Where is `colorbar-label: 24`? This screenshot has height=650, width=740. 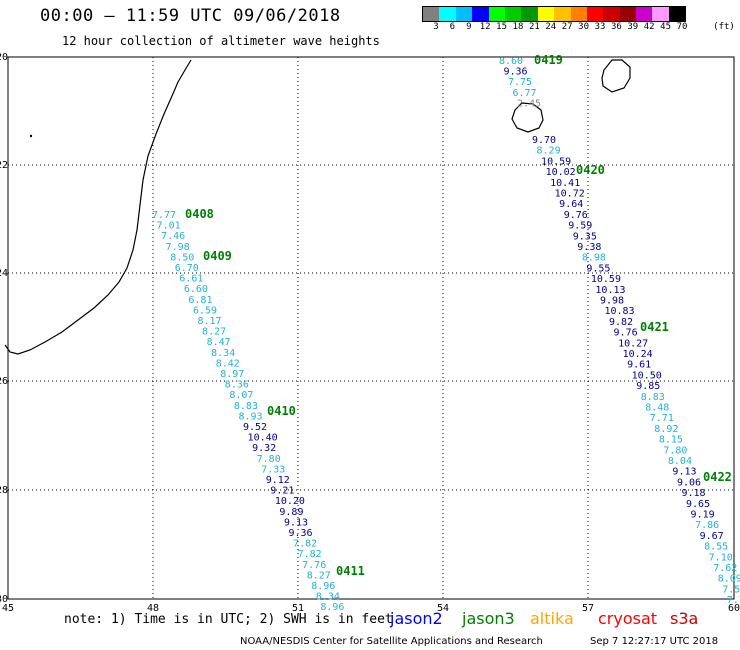
colorbar-label: 24 is located at coordinates (551, 27).